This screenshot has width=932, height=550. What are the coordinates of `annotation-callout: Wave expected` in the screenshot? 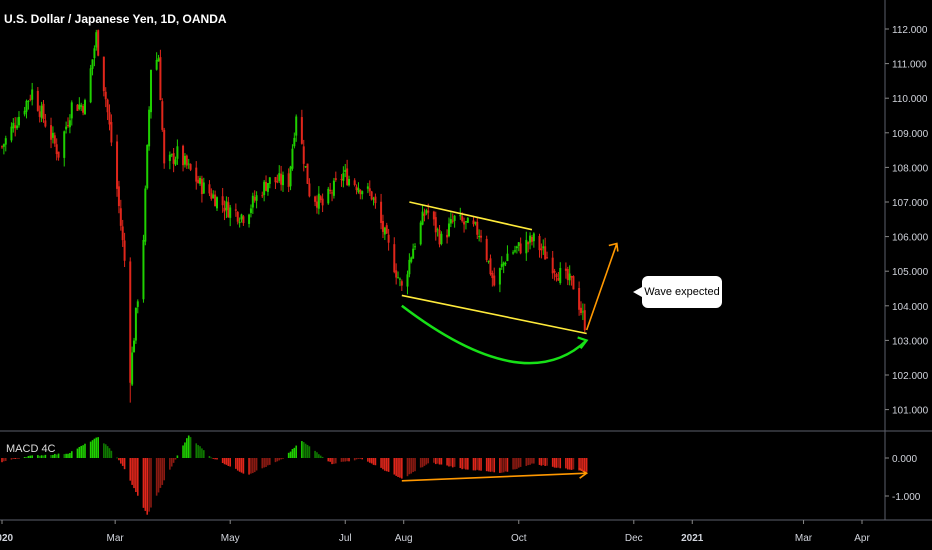 It's located at (677, 292).